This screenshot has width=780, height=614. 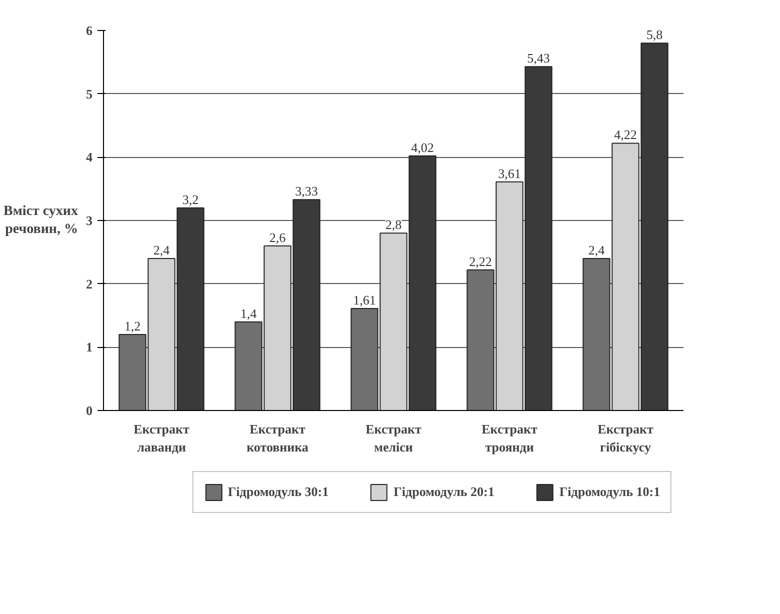 What do you see at coordinates (132, 326) in the screenshot?
I see `data-label: 1,2` at bounding box center [132, 326].